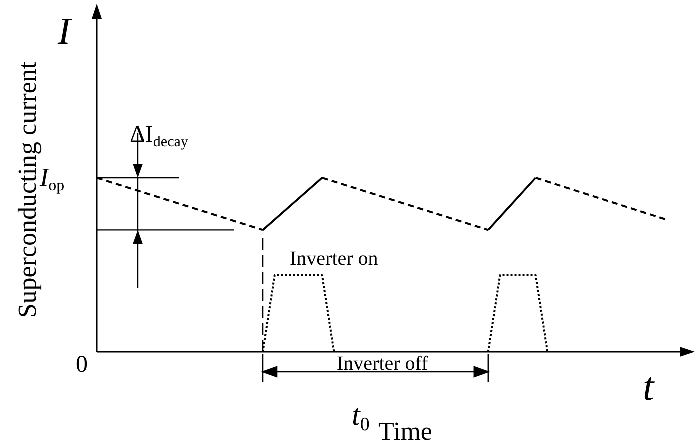 The height and width of the screenshot is (446, 696). I want to click on y-axis-title: Superconducting current, so click(27, 189).